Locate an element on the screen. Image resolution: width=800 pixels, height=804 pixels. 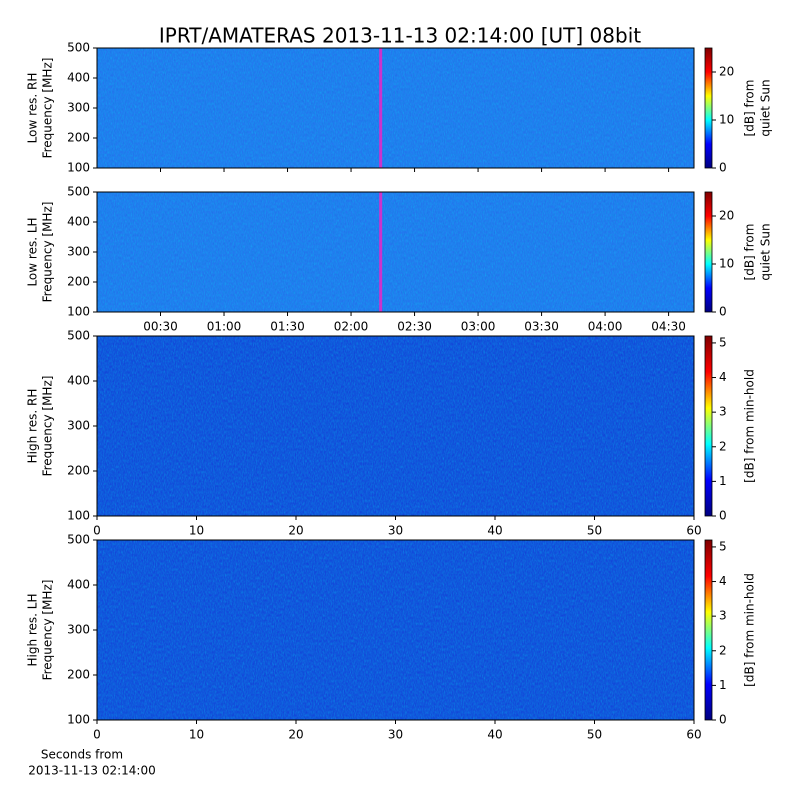
y-axis-label: High res. LH is located at coordinates (33, 629).